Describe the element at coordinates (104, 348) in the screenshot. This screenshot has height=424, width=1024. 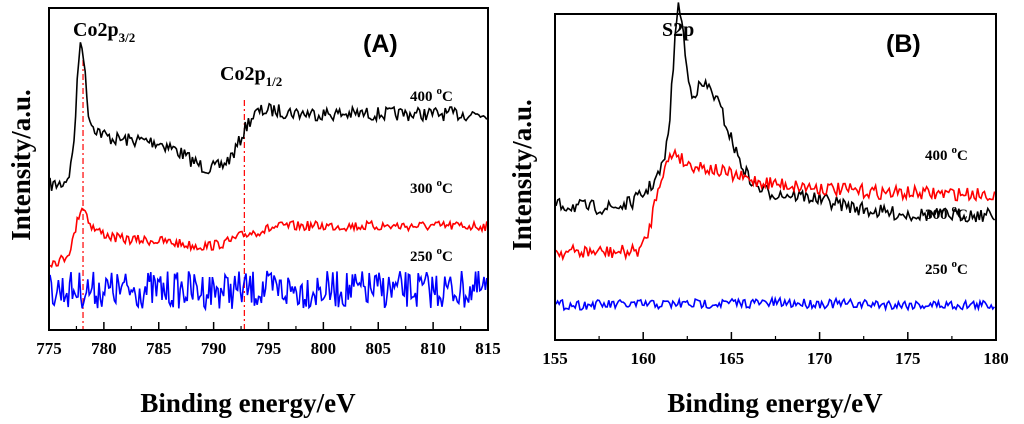
I see `a-ticks-label-780: 780` at that location.